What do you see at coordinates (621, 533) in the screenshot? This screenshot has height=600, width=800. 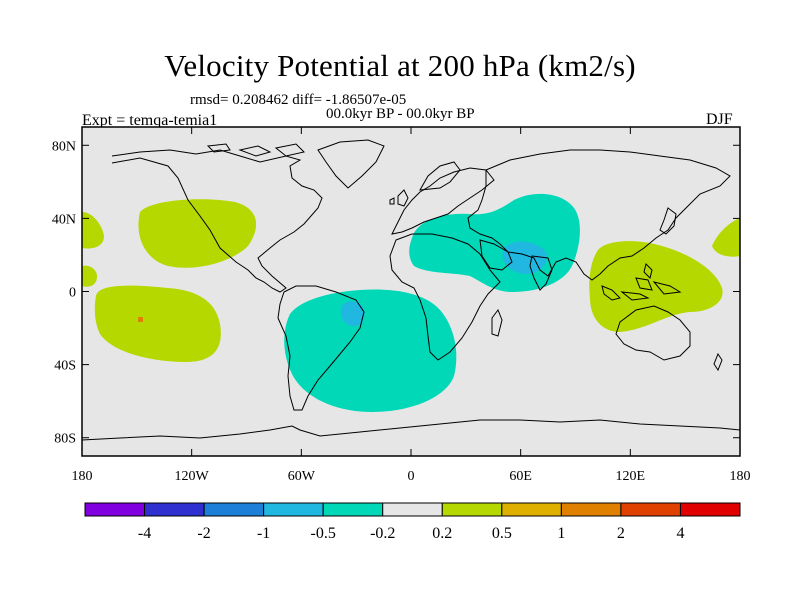 I see `colorbar-label: 2` at bounding box center [621, 533].